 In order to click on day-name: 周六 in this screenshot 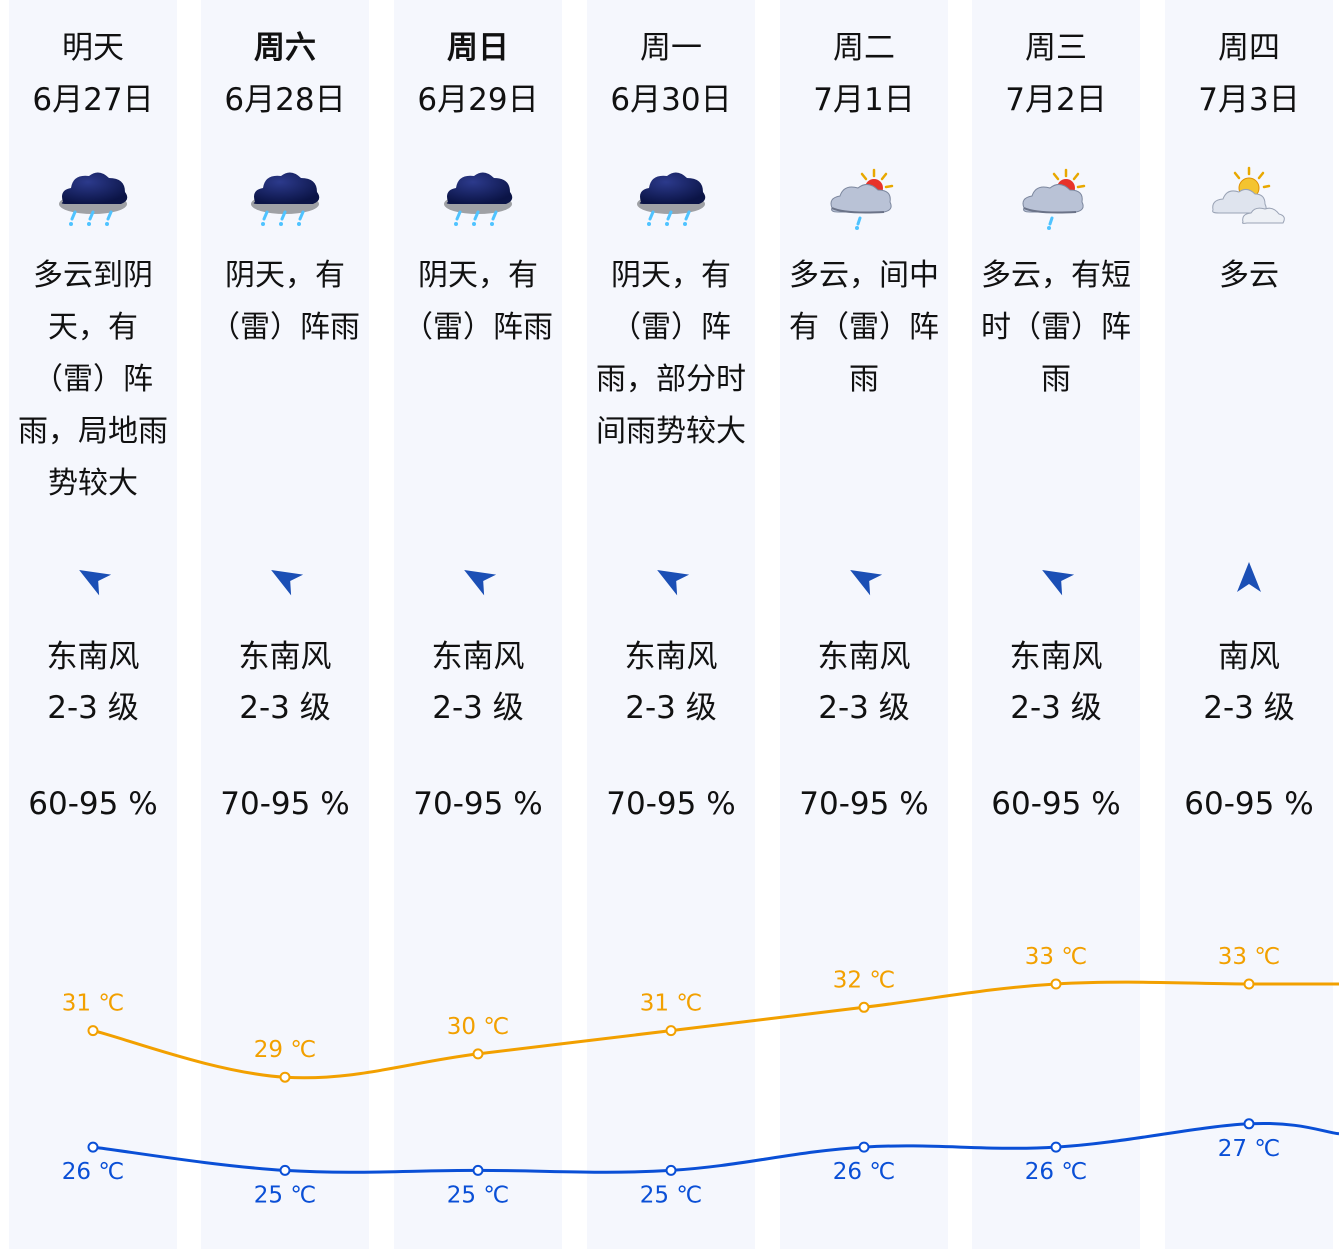, I will do `click(285, 48)`.